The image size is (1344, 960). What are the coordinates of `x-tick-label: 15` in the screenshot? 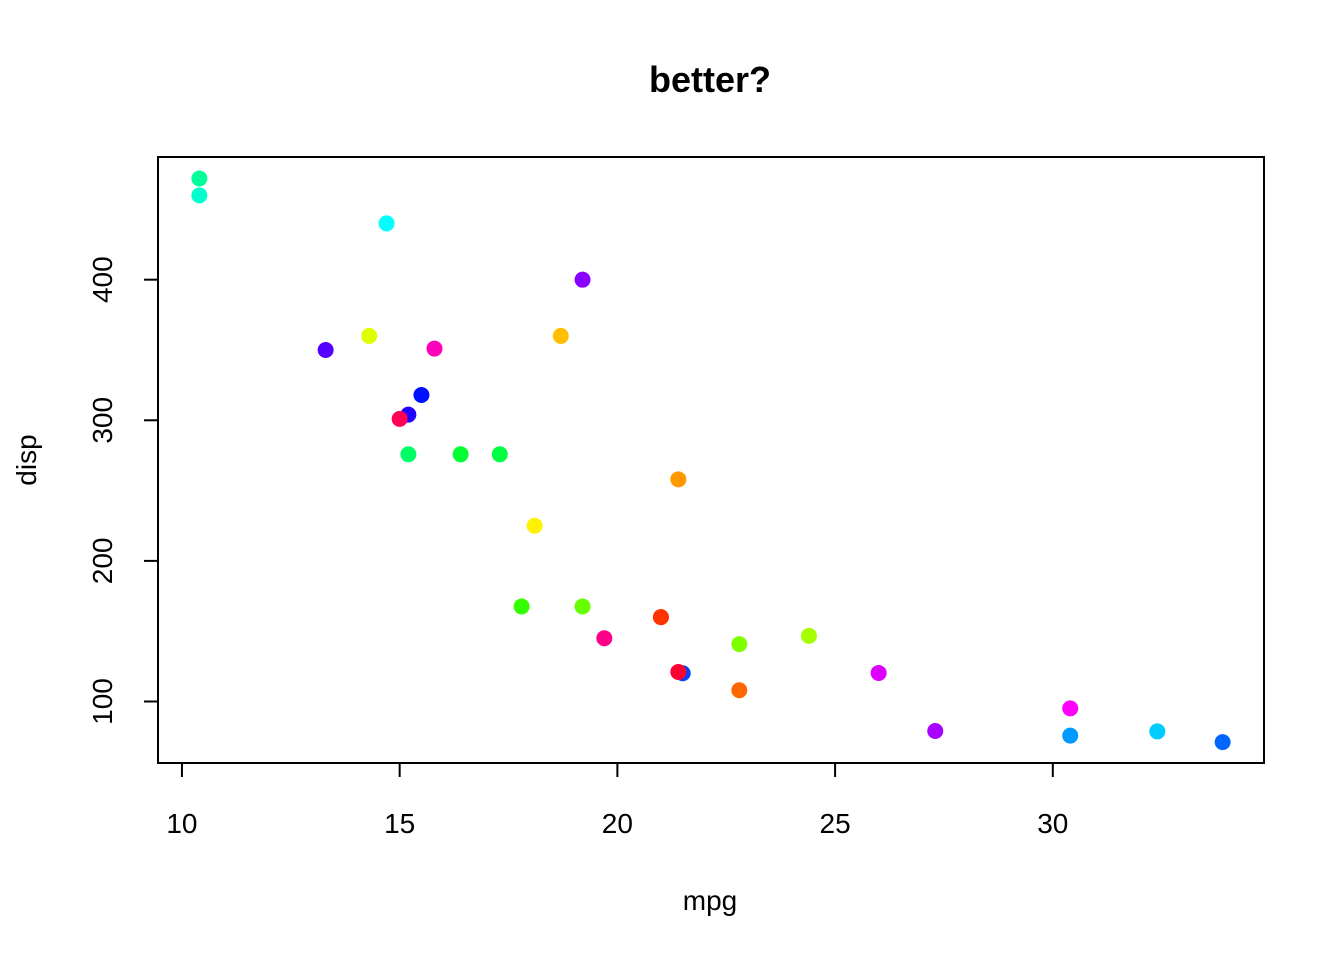 It's located at (399, 823).